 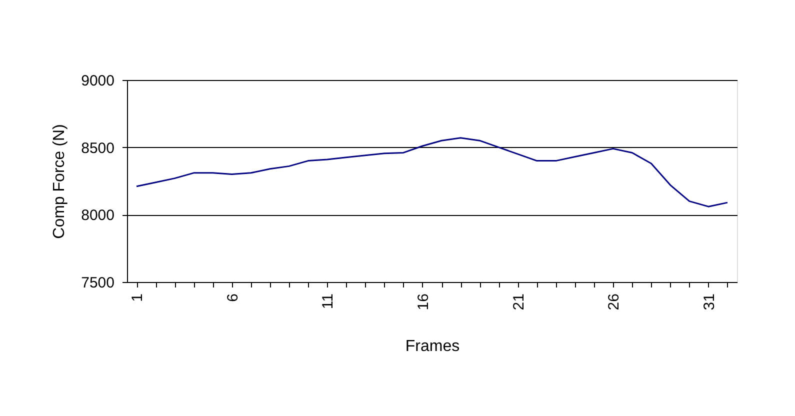 What do you see at coordinates (59, 181) in the screenshot?
I see `y-axis-title: Comp Force (N)` at bounding box center [59, 181].